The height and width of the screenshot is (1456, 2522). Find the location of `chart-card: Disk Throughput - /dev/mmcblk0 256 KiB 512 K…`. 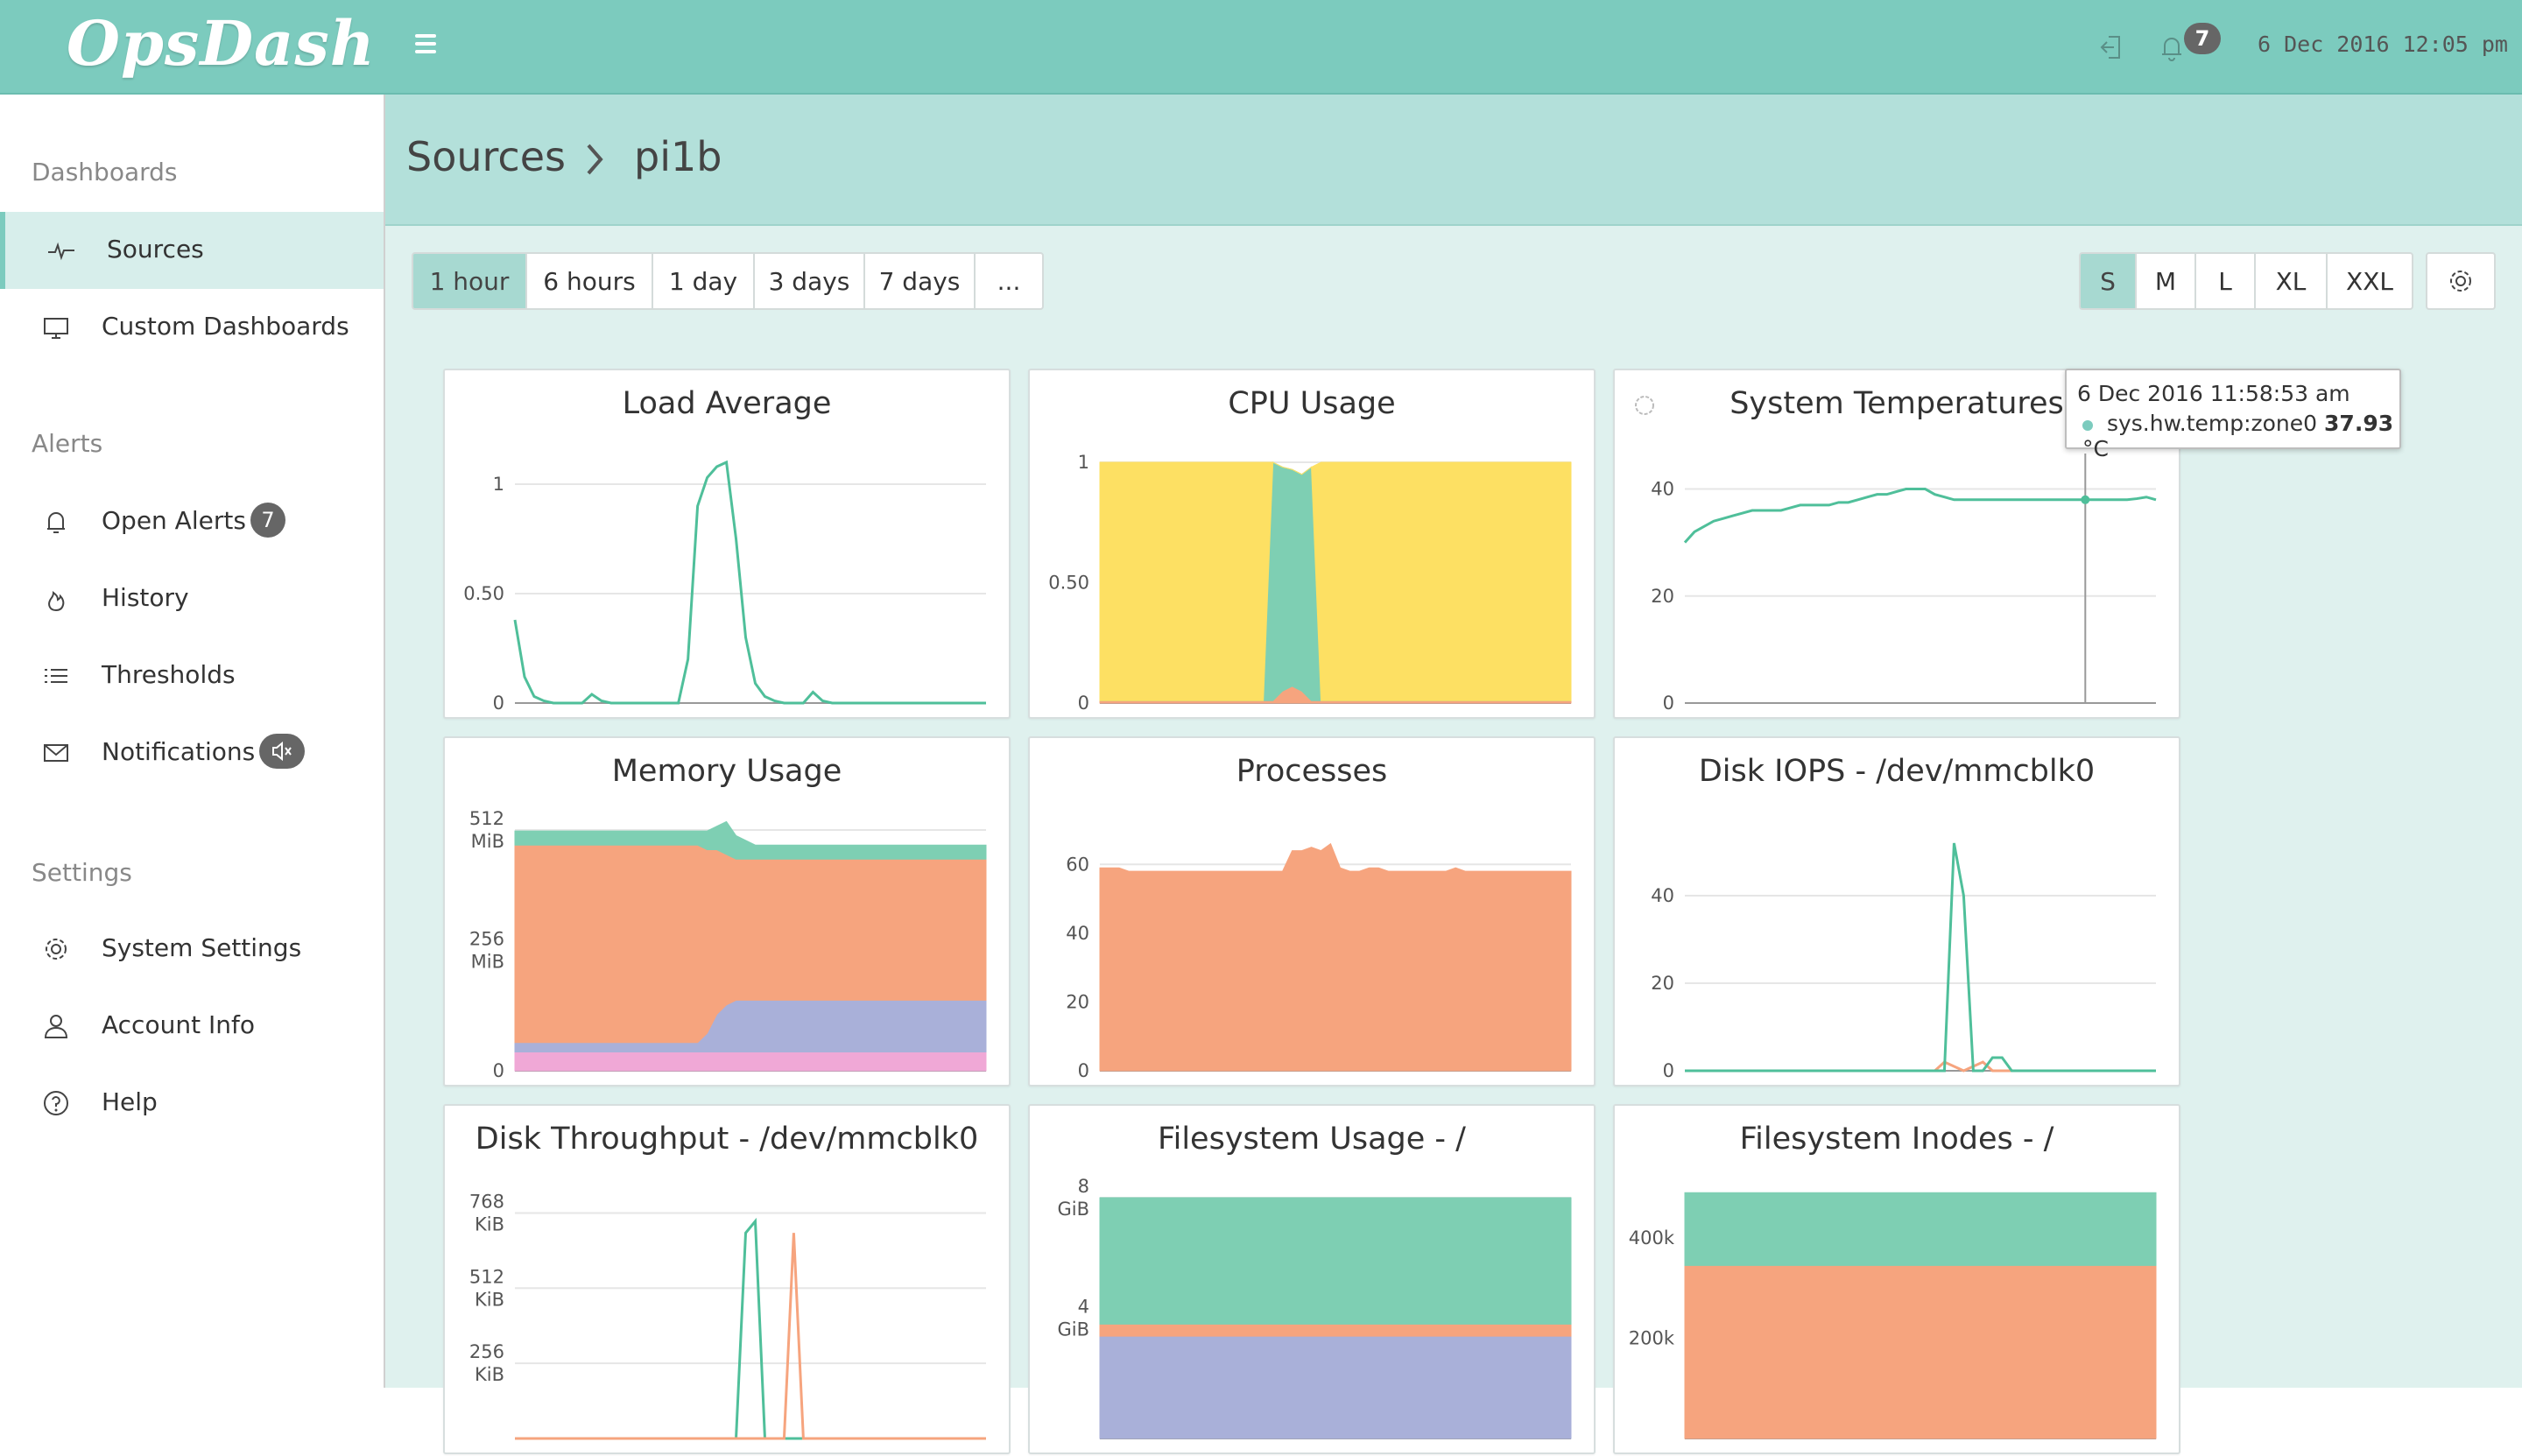

chart-card: Disk Throughput - /dev/mmcblk0 256 KiB 512 K… is located at coordinates (727, 1279).